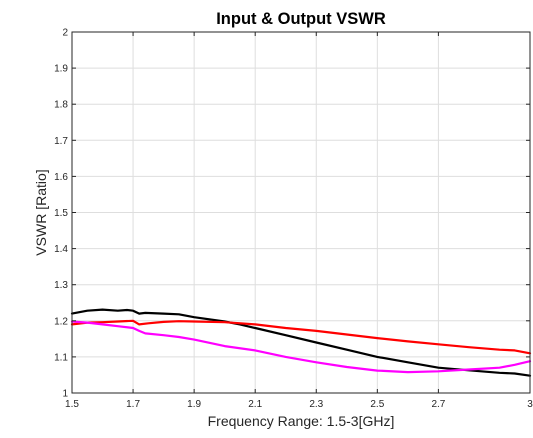 The width and height of the screenshot is (533, 438). Describe the element at coordinates (61, 177) in the screenshot. I see `y-tick-label: 1.6` at that location.